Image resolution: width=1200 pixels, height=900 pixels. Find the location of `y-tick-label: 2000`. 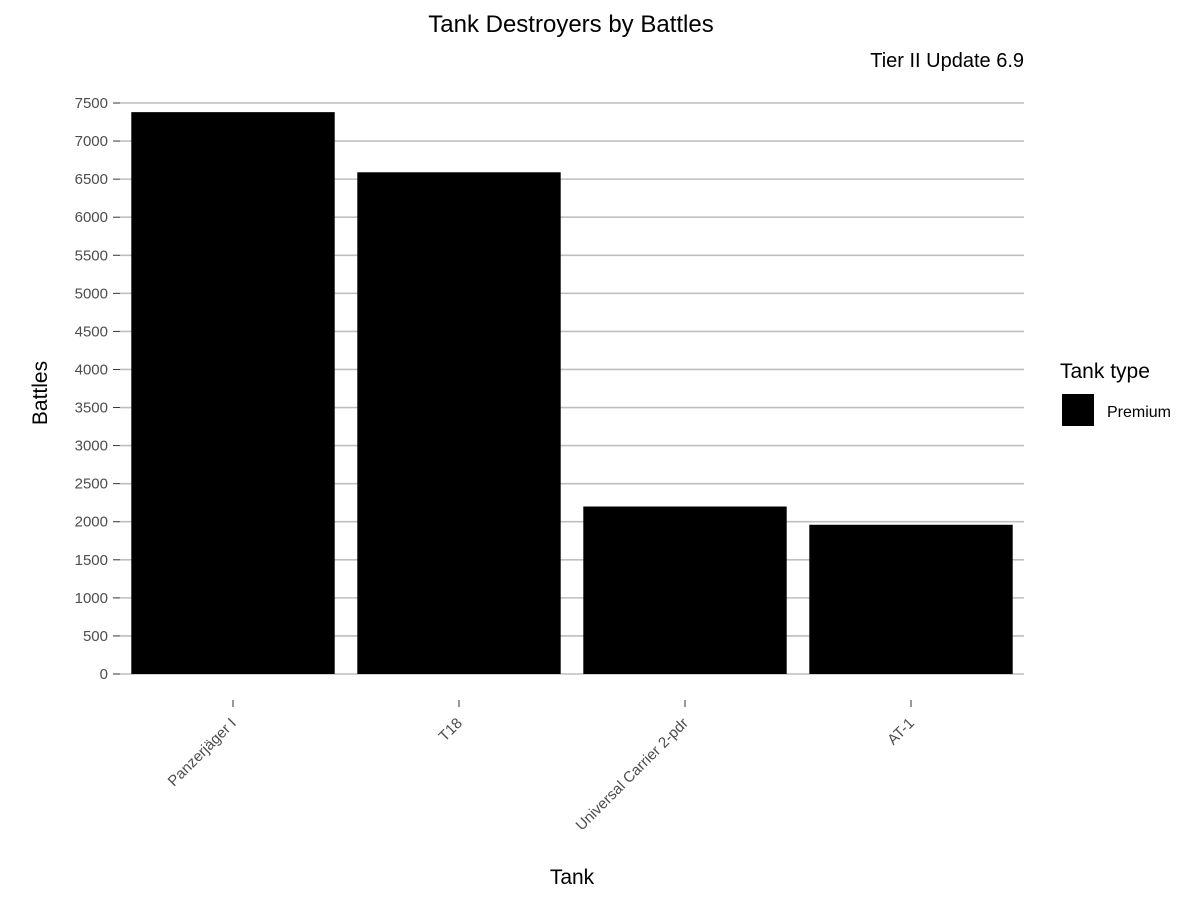

y-tick-label: 2000 is located at coordinates (91, 522).